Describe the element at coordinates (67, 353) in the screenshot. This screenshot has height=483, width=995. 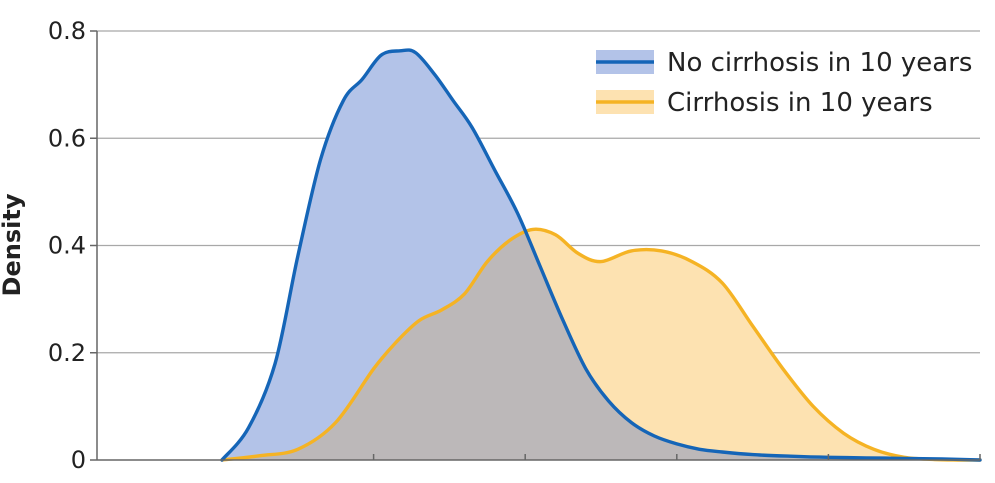
I see `y-tick-label-1: 0.2` at that location.